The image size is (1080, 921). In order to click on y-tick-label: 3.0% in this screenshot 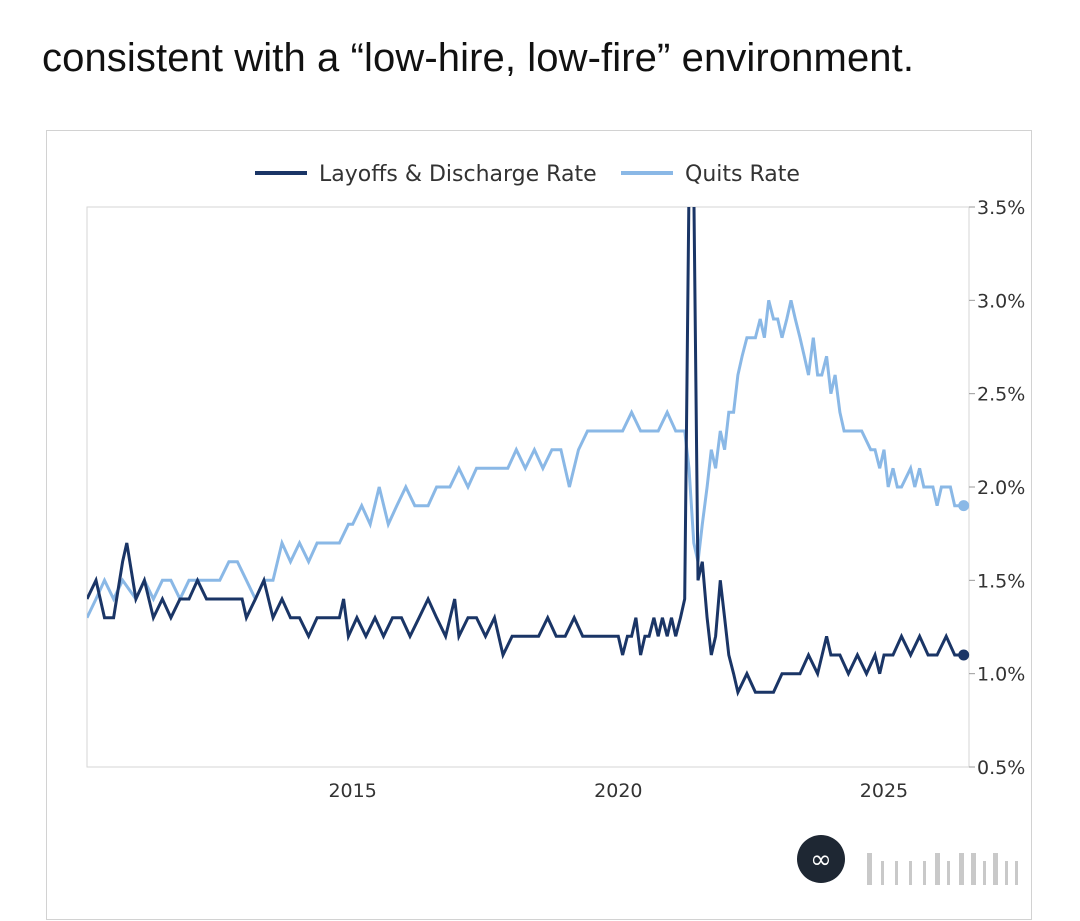, I will do `click(1001, 301)`.